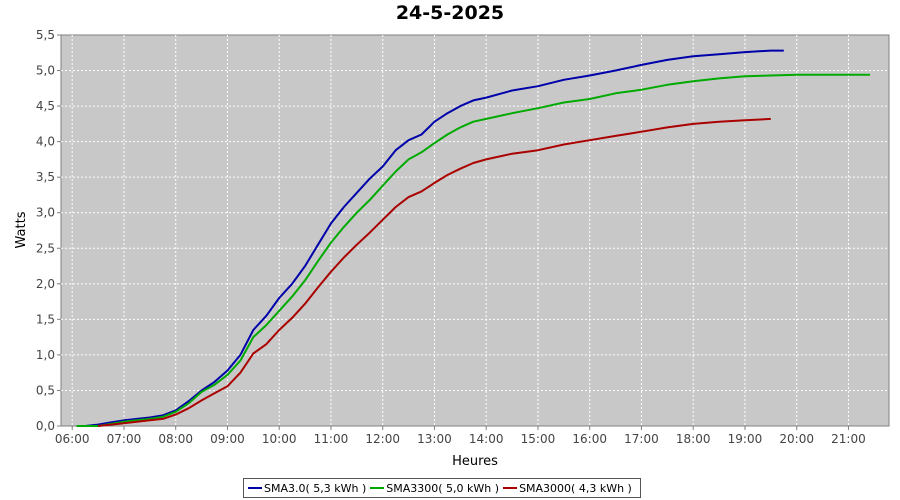 This screenshot has width=900, height=500. I want to click on y-tick-label: 0,5, so click(45, 390).